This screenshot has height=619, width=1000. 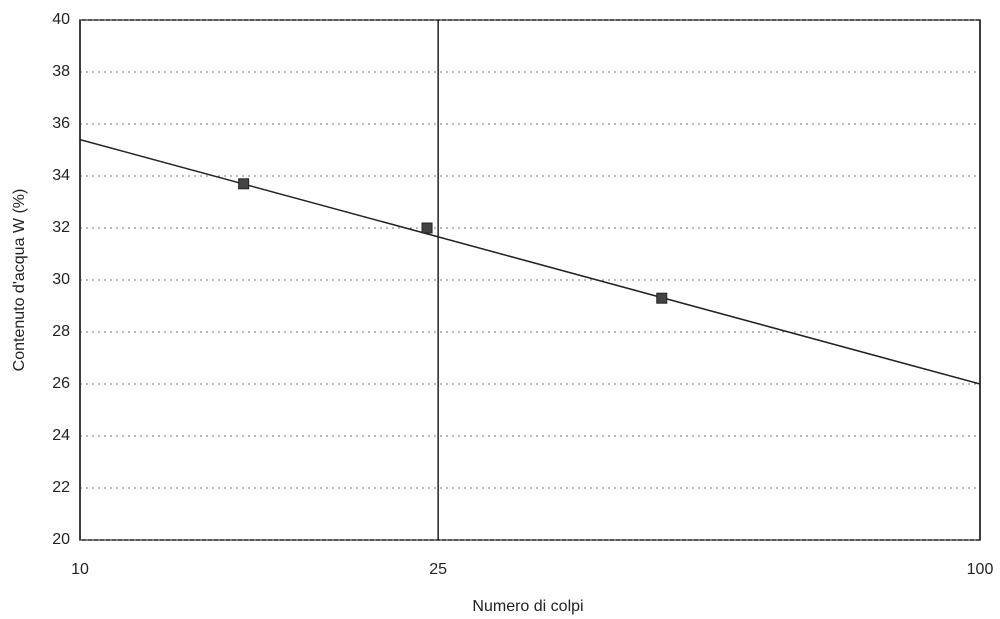 What do you see at coordinates (61, 71) in the screenshot?
I see `y-tick-label: 38` at bounding box center [61, 71].